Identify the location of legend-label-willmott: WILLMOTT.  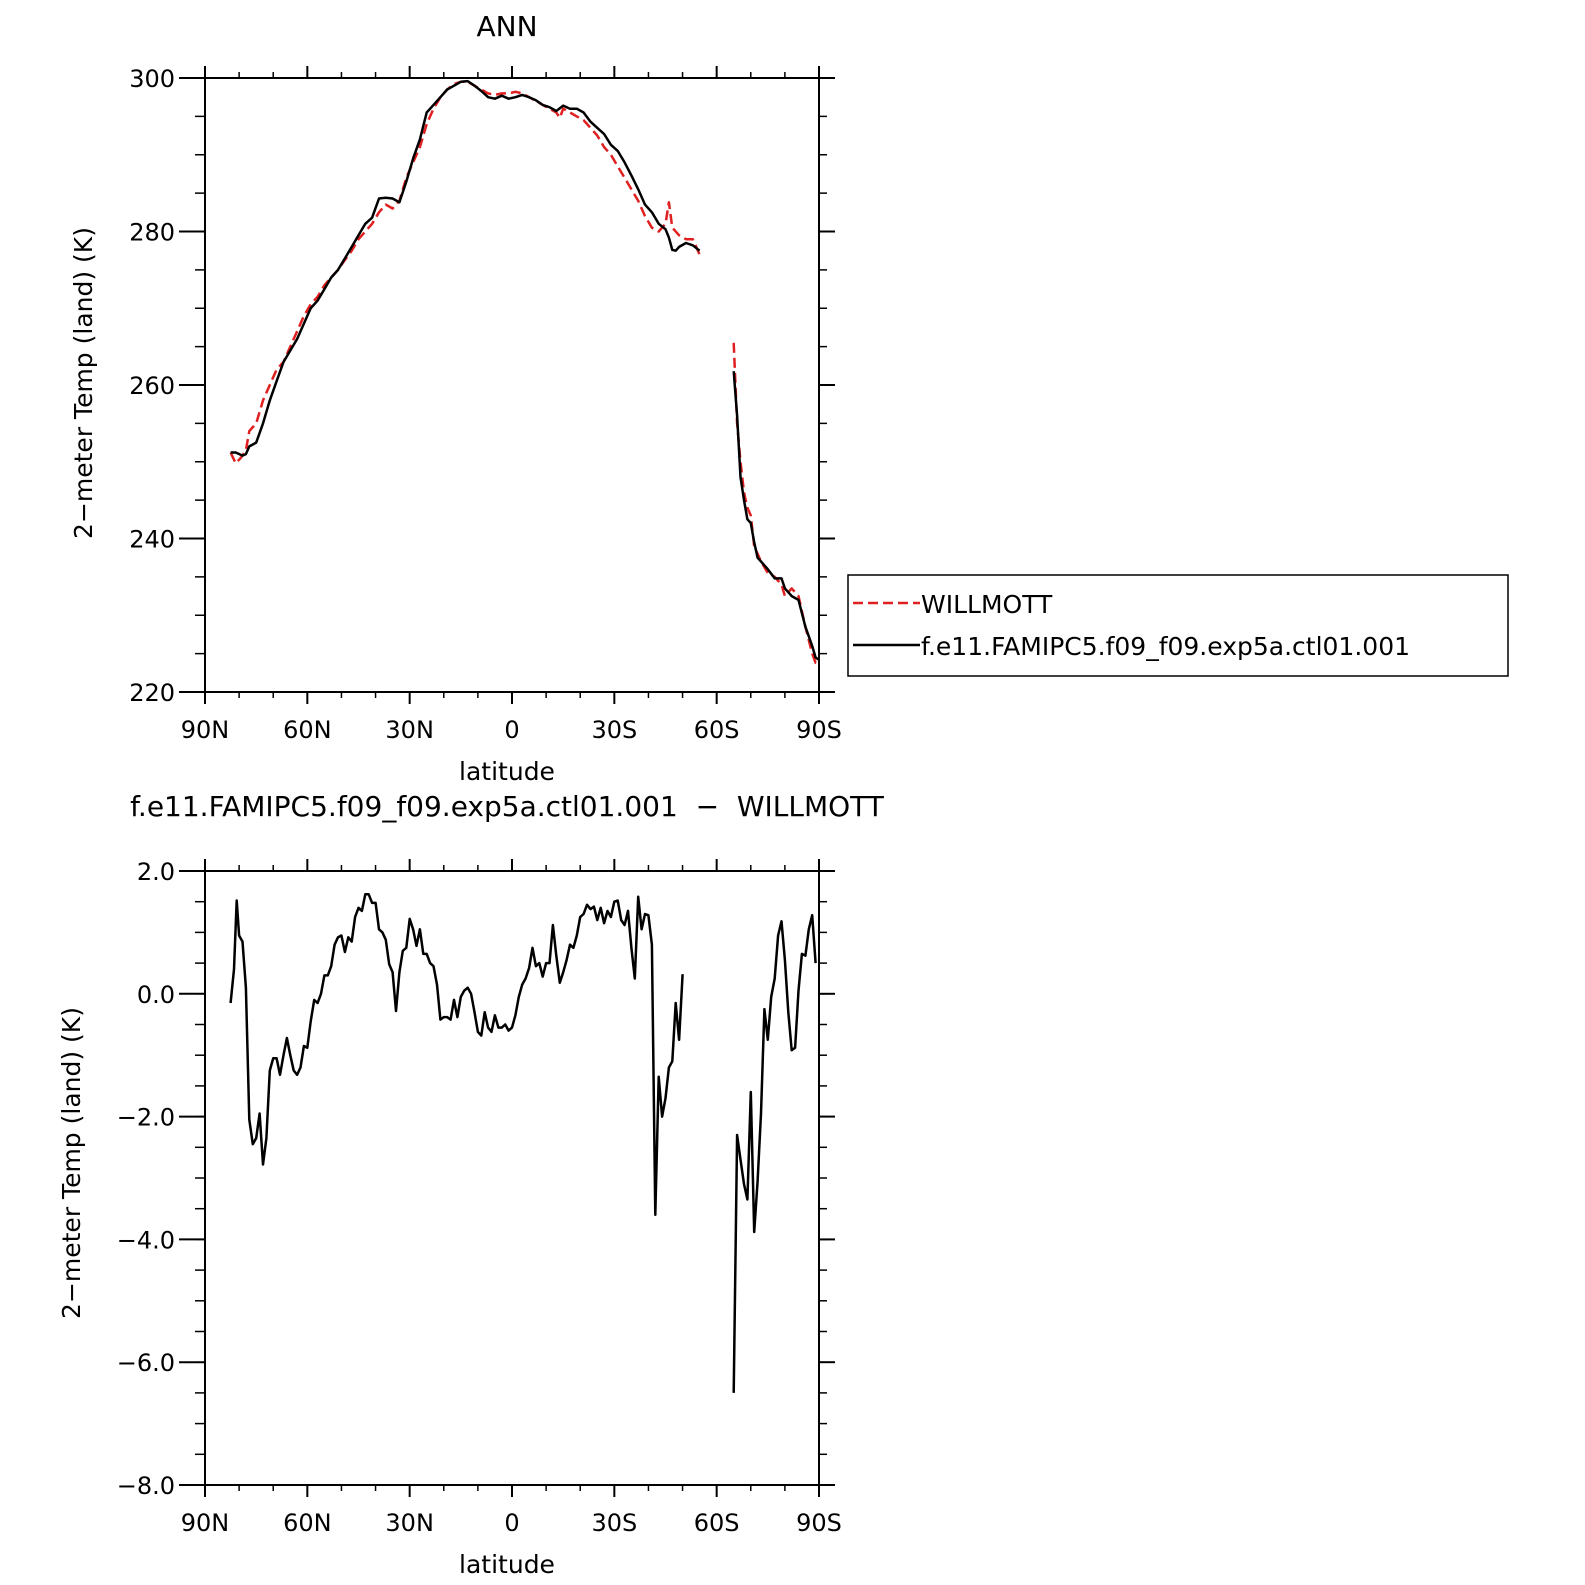
(987, 604).